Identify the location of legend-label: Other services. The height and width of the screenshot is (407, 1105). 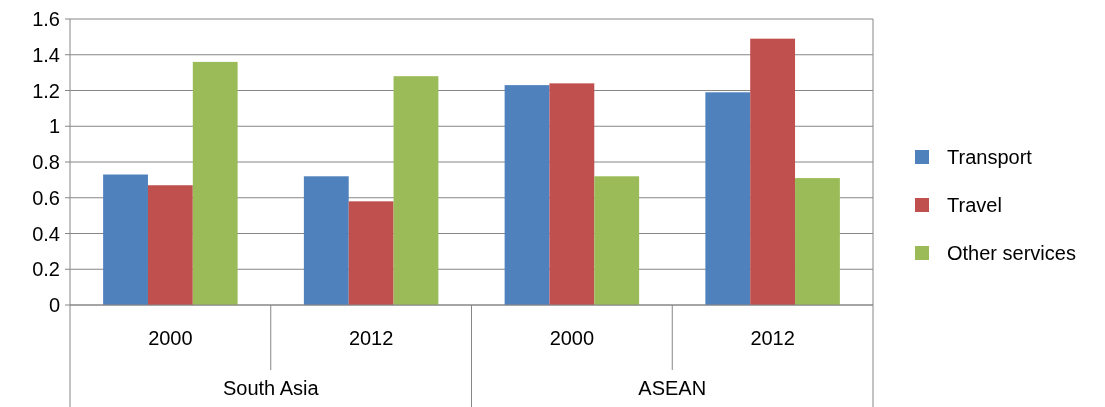
(1011, 253).